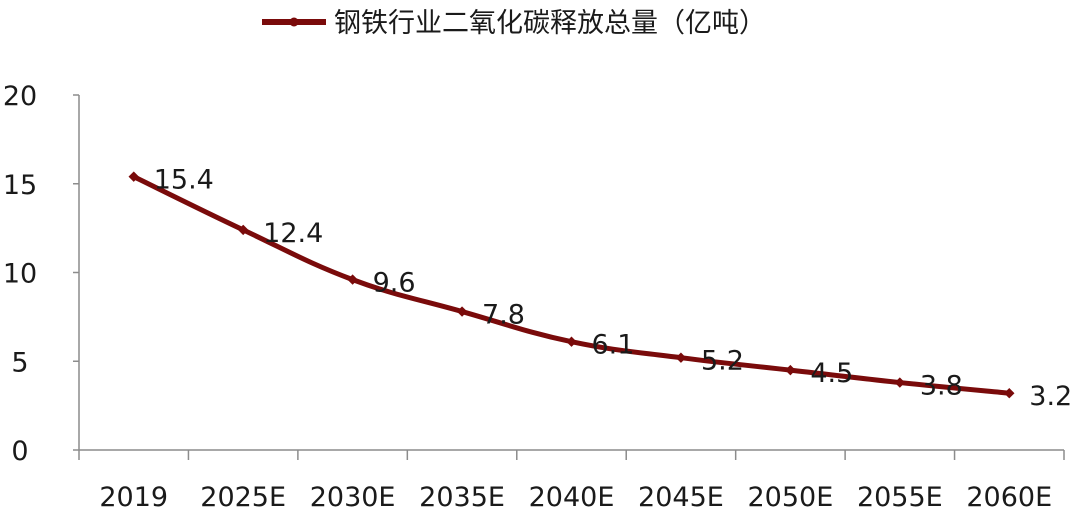 This screenshot has height=521, width=1080. Describe the element at coordinates (394, 283) in the screenshot. I see `data-label: 9.6` at that location.